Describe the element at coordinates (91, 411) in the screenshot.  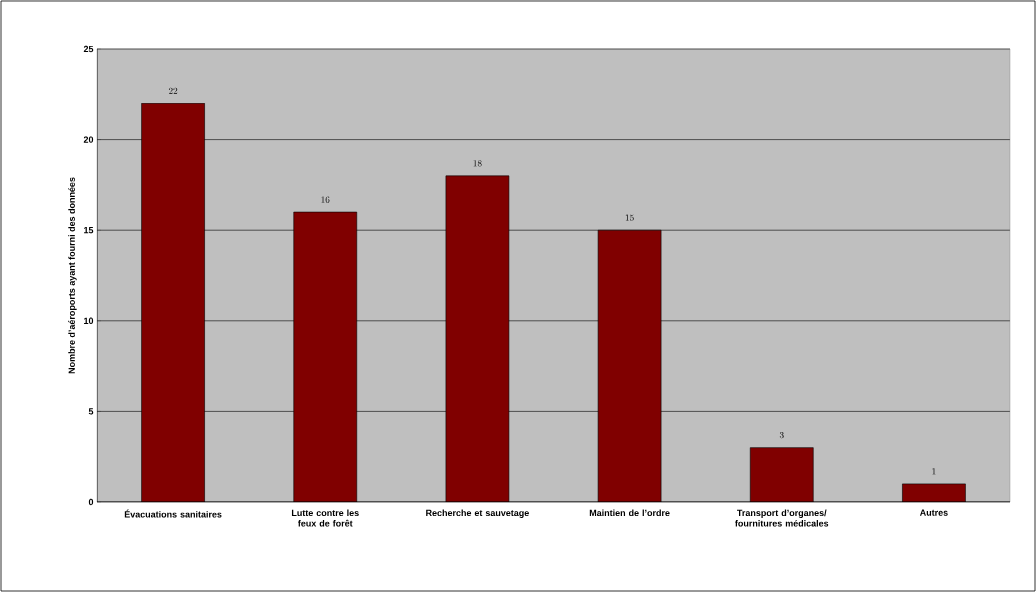
I see `y-tick-label: 5` at that location.